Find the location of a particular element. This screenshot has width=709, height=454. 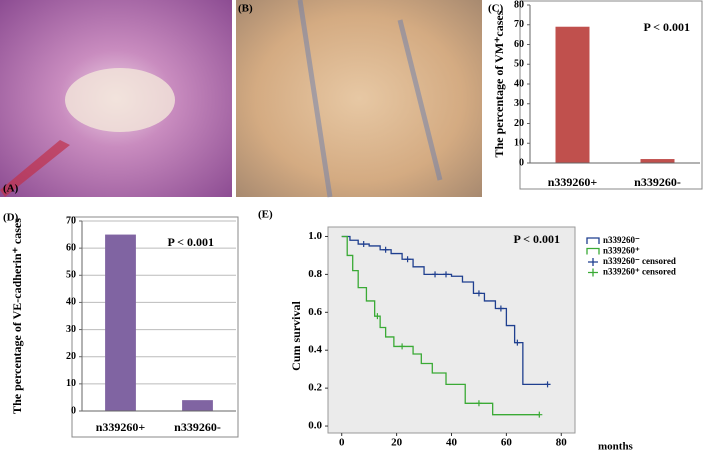

legend-label: n339260⁻ is located at coordinates (621, 240).